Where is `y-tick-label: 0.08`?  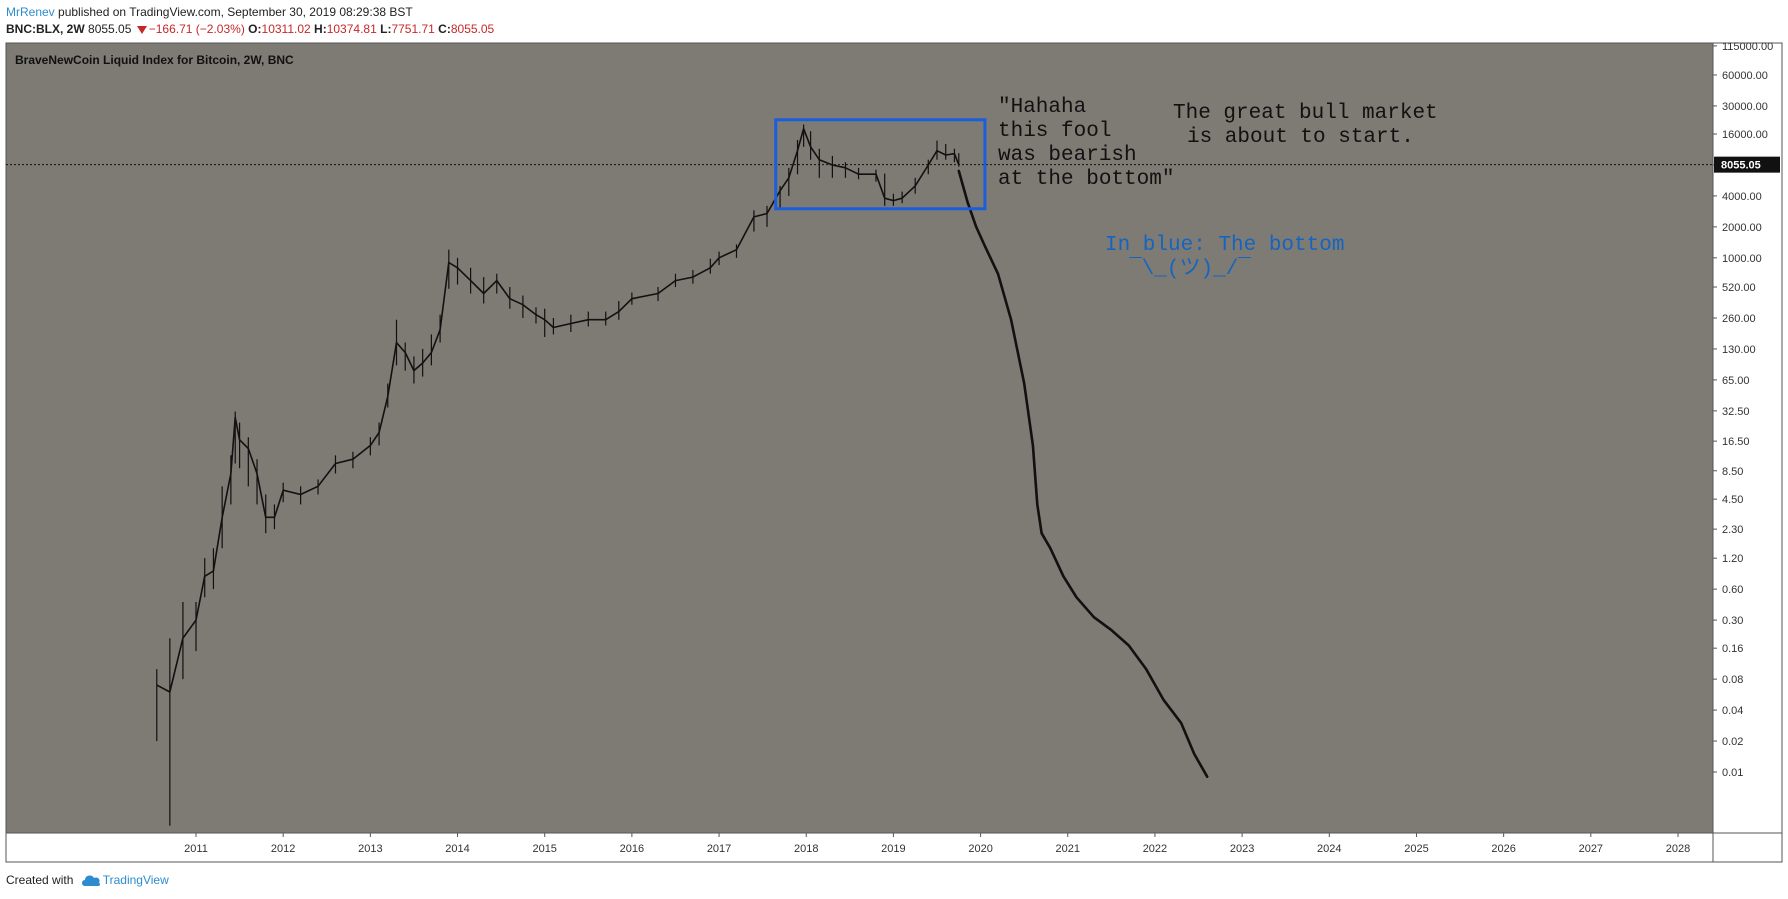 y-tick-label: 0.08 is located at coordinates (1732, 680).